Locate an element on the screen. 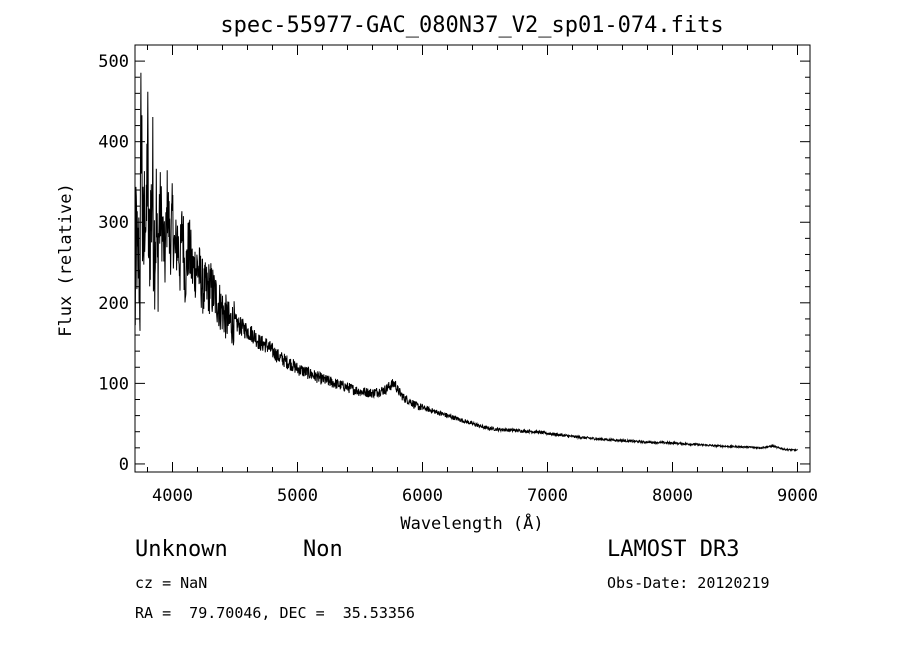  object-class: Unknown is located at coordinates (181, 549).